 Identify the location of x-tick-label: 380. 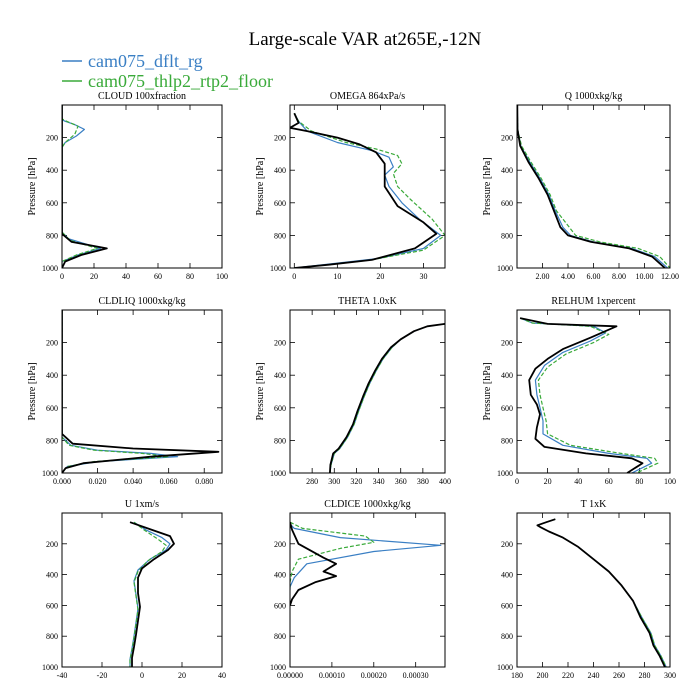
(423, 481).